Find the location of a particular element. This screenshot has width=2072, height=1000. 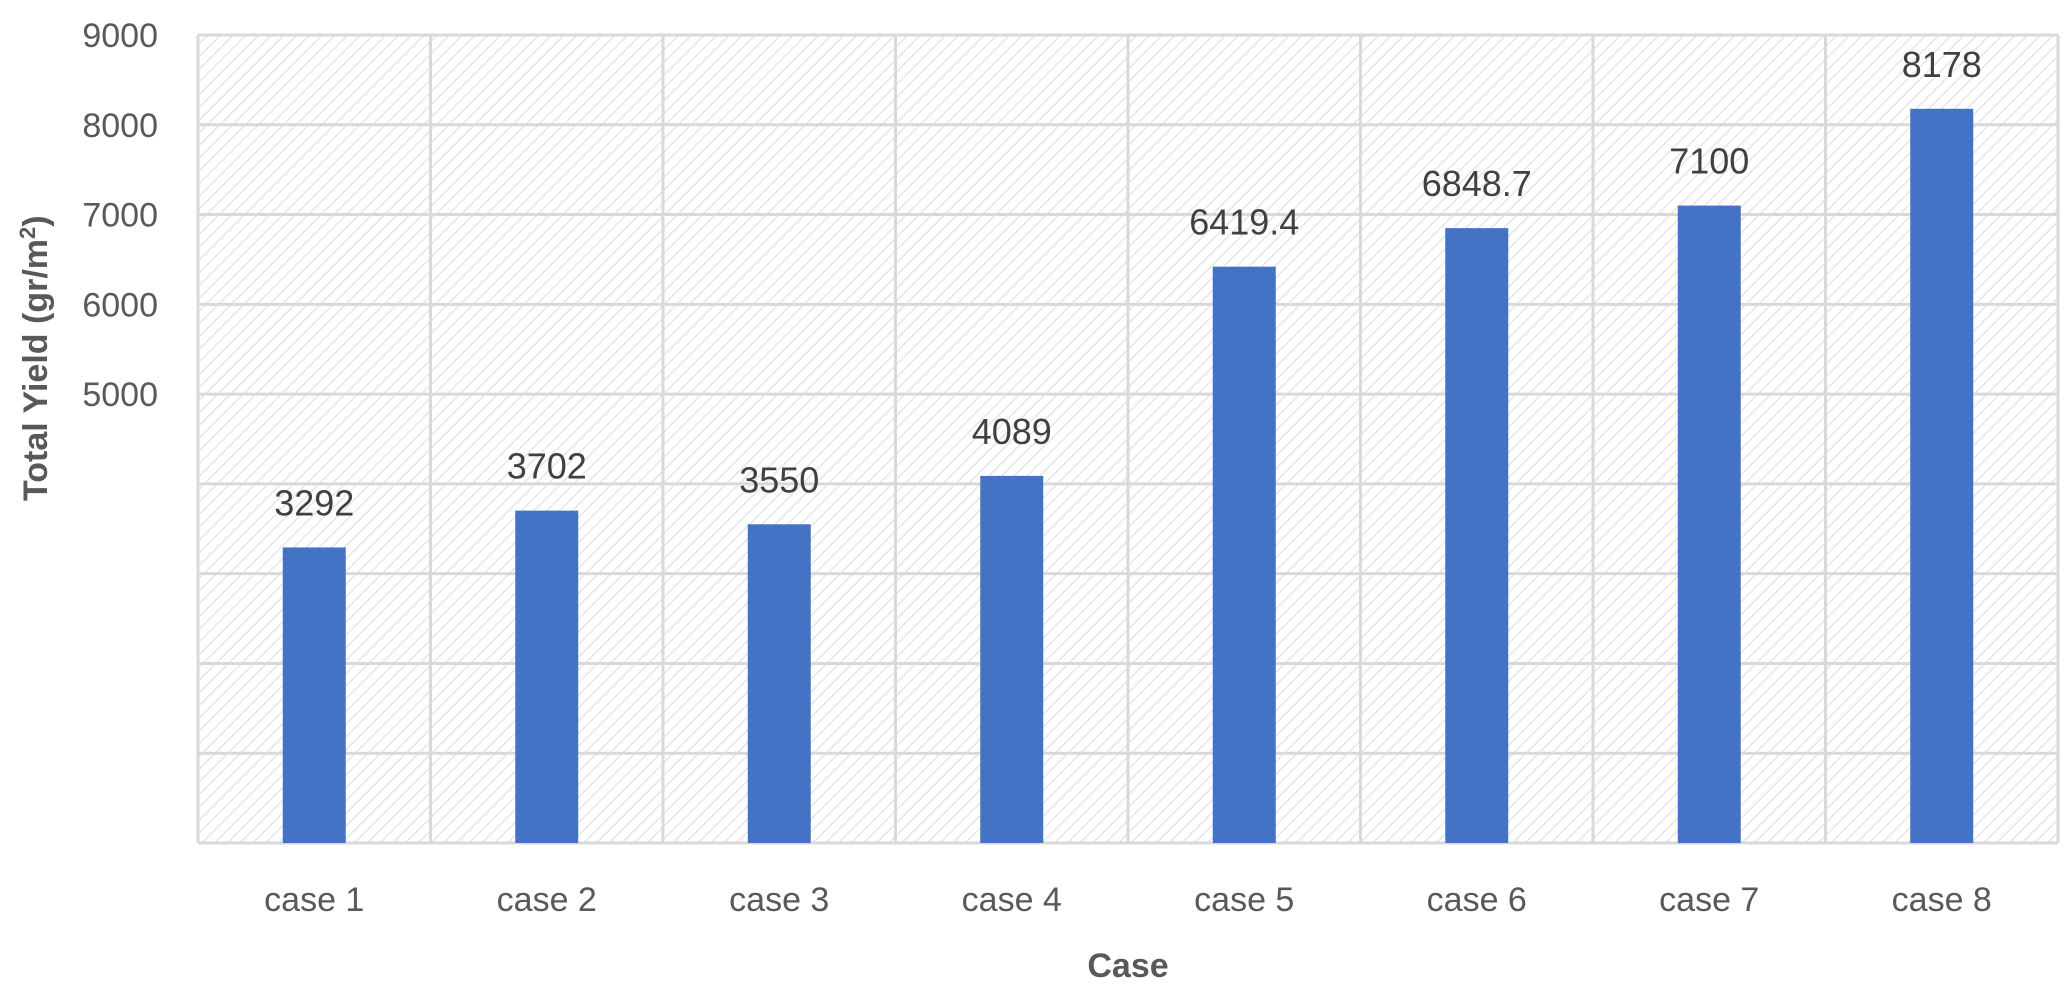

data-label-8: 8178 is located at coordinates (1942, 64).